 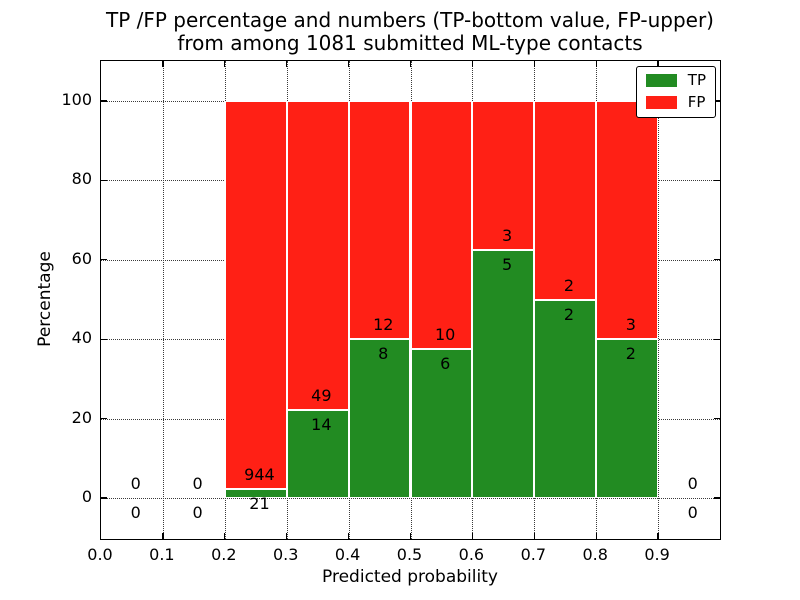 I want to click on y-tick-label: 40, so click(x=81, y=338).